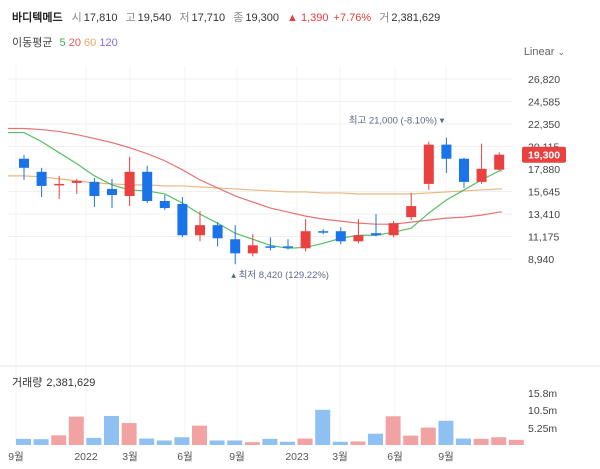 This screenshot has height=469, width=600. I want to click on moving-average-label: 이동평균, so click(32, 43).